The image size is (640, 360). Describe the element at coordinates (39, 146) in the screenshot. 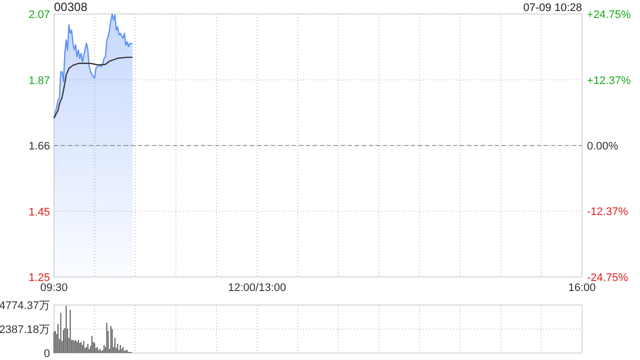

I see `y-tick-label: 1.66` at that location.